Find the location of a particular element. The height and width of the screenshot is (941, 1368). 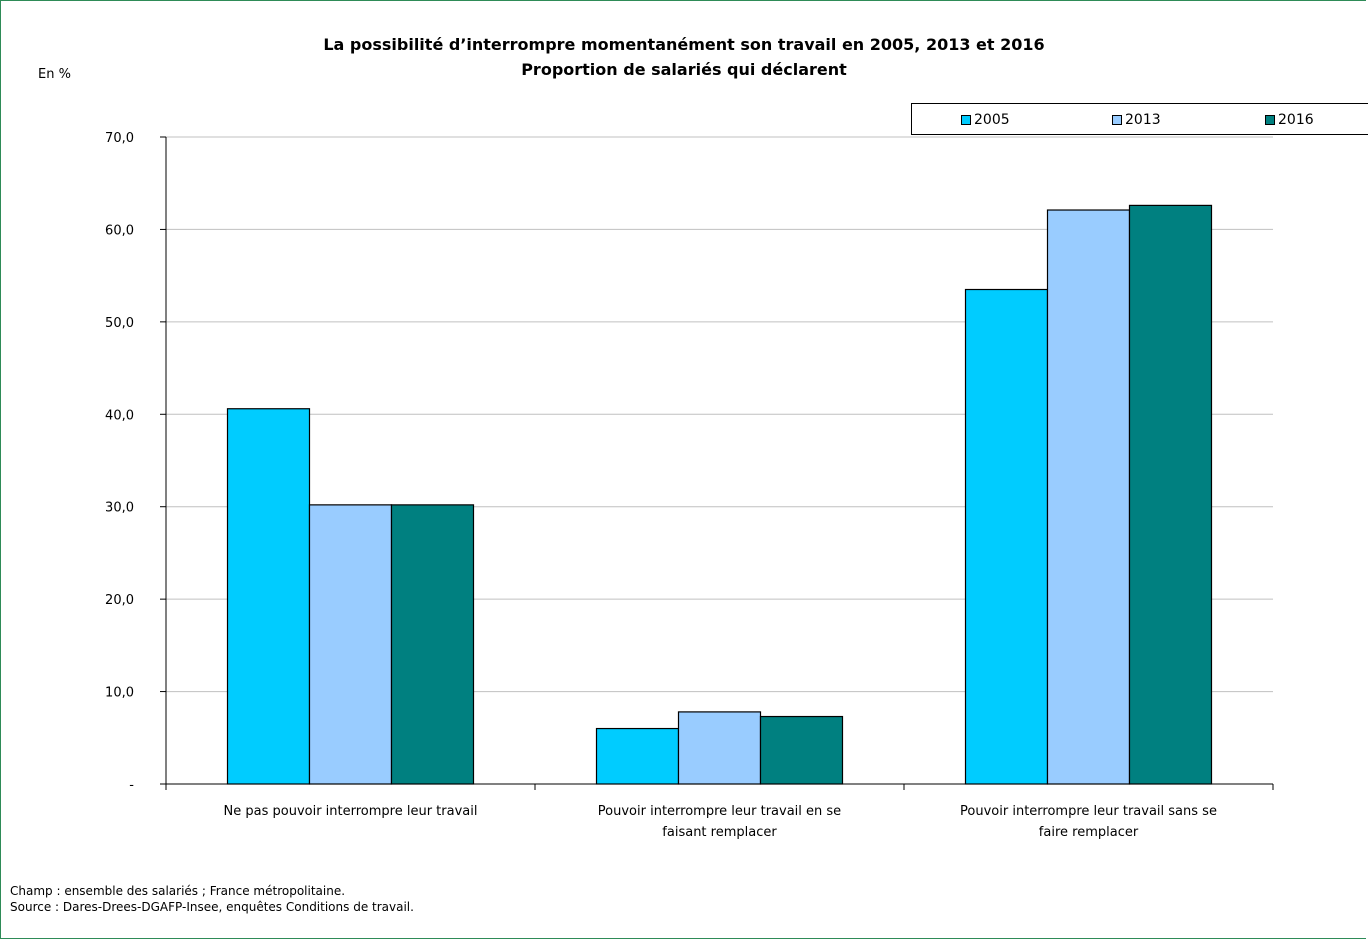

legend-swatch-2016 is located at coordinates (1270, 120).